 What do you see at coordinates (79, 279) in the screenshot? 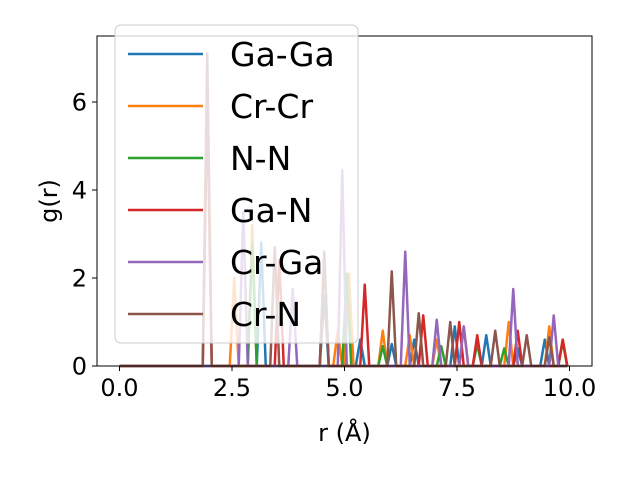
I see `y-tick-label: 2` at bounding box center [79, 279].